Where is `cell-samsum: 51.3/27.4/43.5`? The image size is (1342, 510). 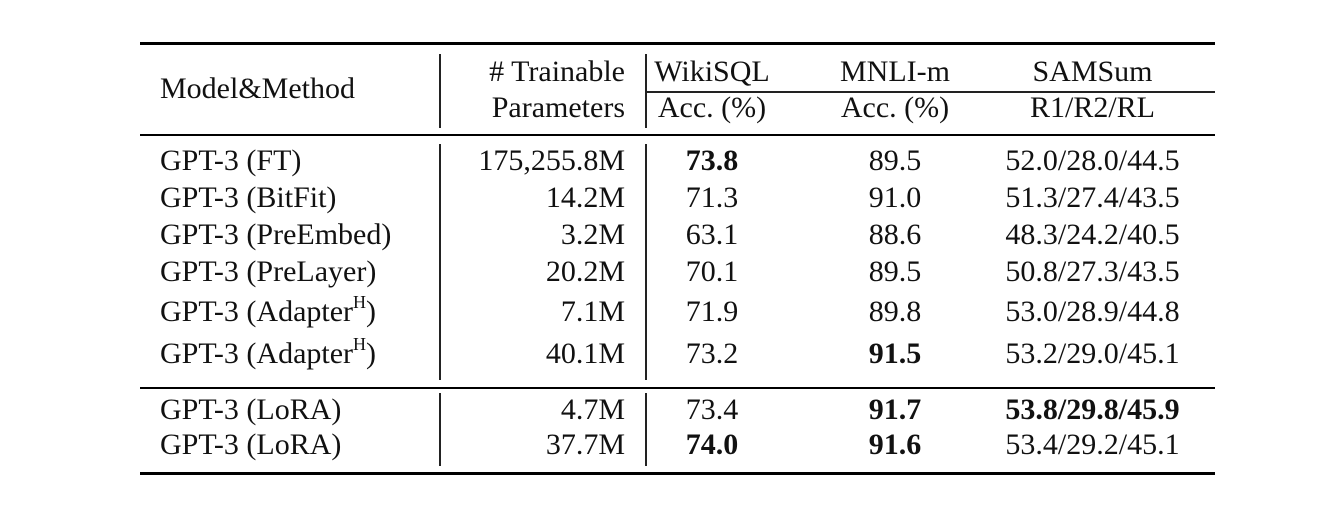 cell-samsum: 51.3/27.4/43.5 is located at coordinates (1092, 197).